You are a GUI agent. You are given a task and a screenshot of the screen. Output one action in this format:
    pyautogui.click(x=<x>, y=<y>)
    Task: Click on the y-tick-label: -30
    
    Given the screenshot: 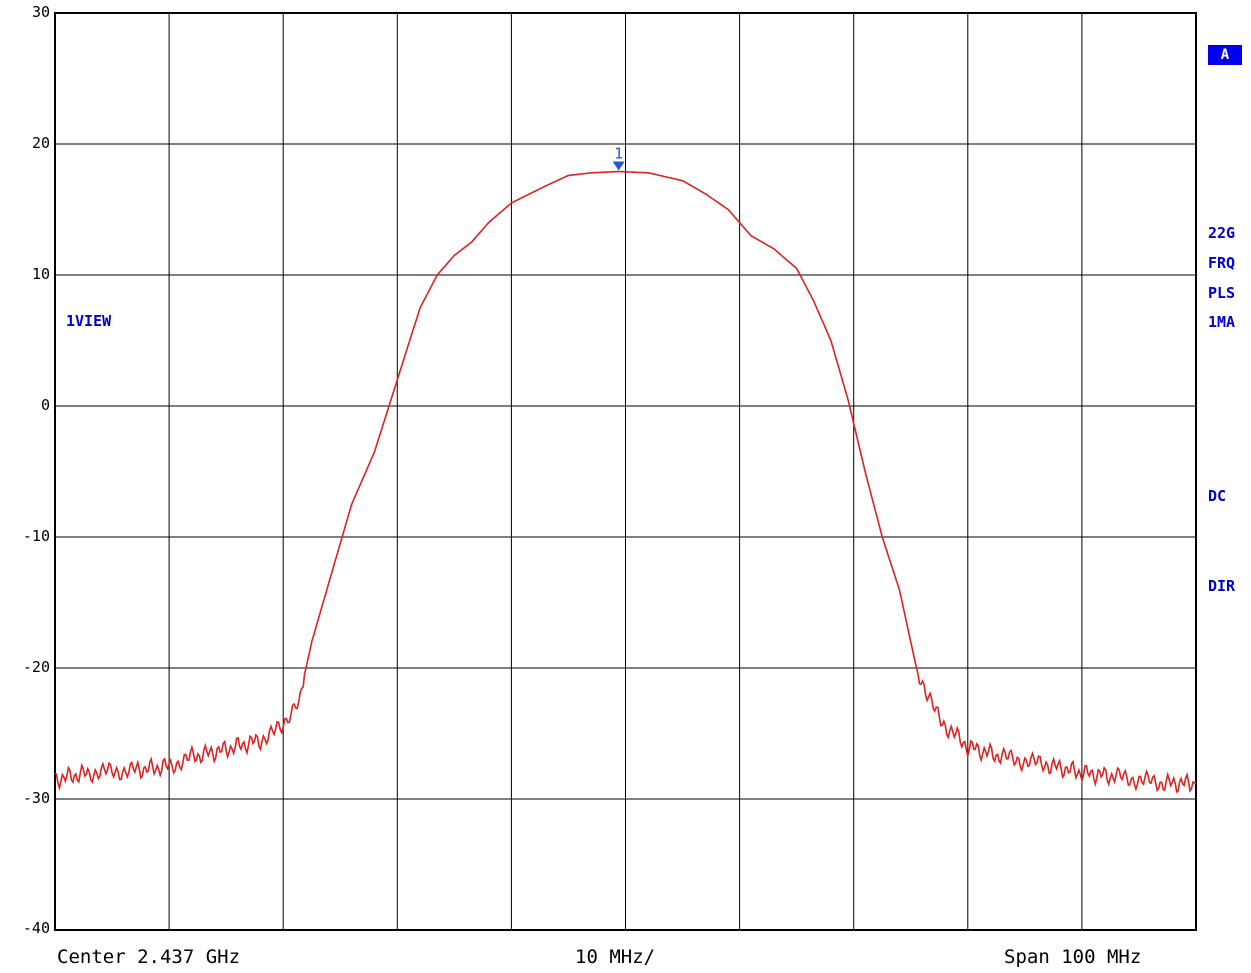 What is the action you would take?
    pyautogui.click(x=36, y=798)
    